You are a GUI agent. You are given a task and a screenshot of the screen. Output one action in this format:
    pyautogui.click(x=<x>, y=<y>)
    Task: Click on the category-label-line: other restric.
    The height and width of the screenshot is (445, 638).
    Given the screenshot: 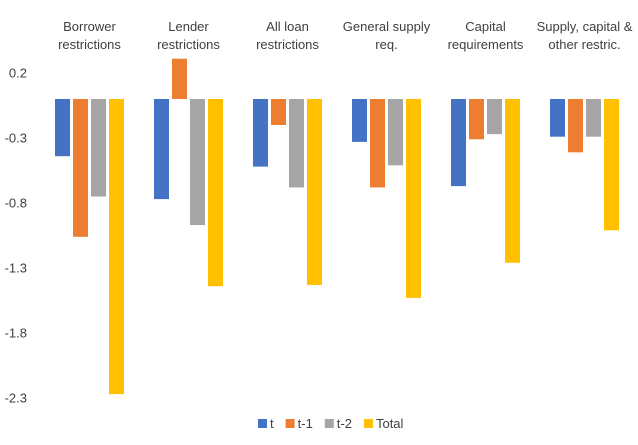 What is the action you would take?
    pyautogui.click(x=584, y=44)
    